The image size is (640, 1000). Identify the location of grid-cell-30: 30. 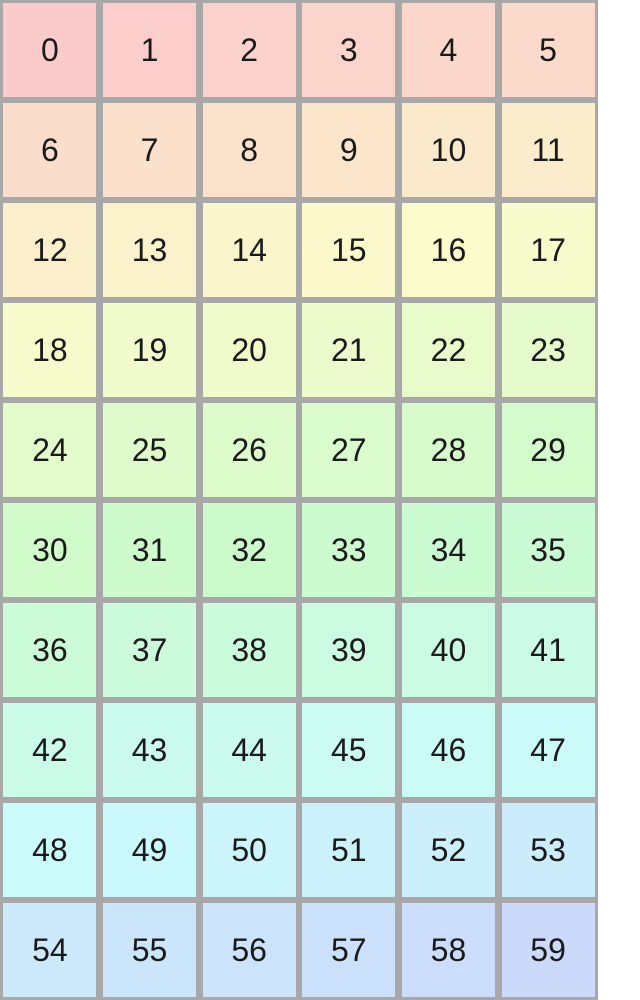
(50, 550).